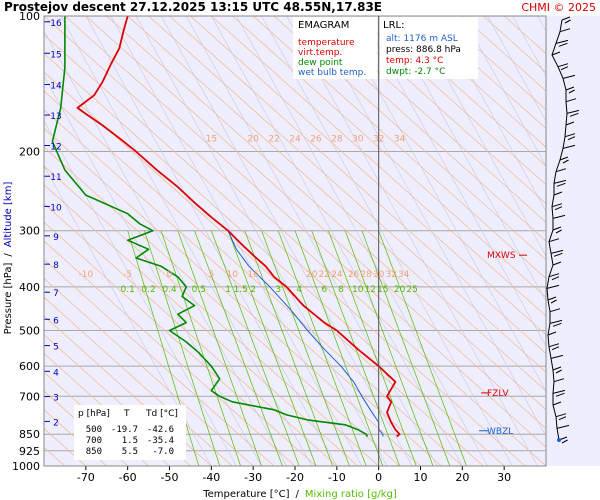 This screenshot has height=500, width=600. What do you see at coordinates (358, 290) in the screenshot?
I see `mixing-ratio-label: 10` at bounding box center [358, 290].